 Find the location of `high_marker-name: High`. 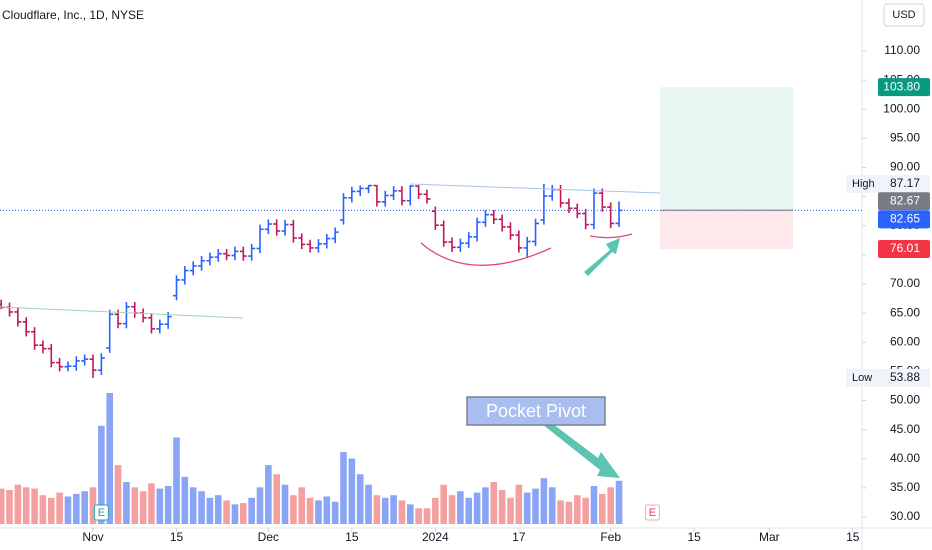

high_marker-name: High is located at coordinates (863, 184).